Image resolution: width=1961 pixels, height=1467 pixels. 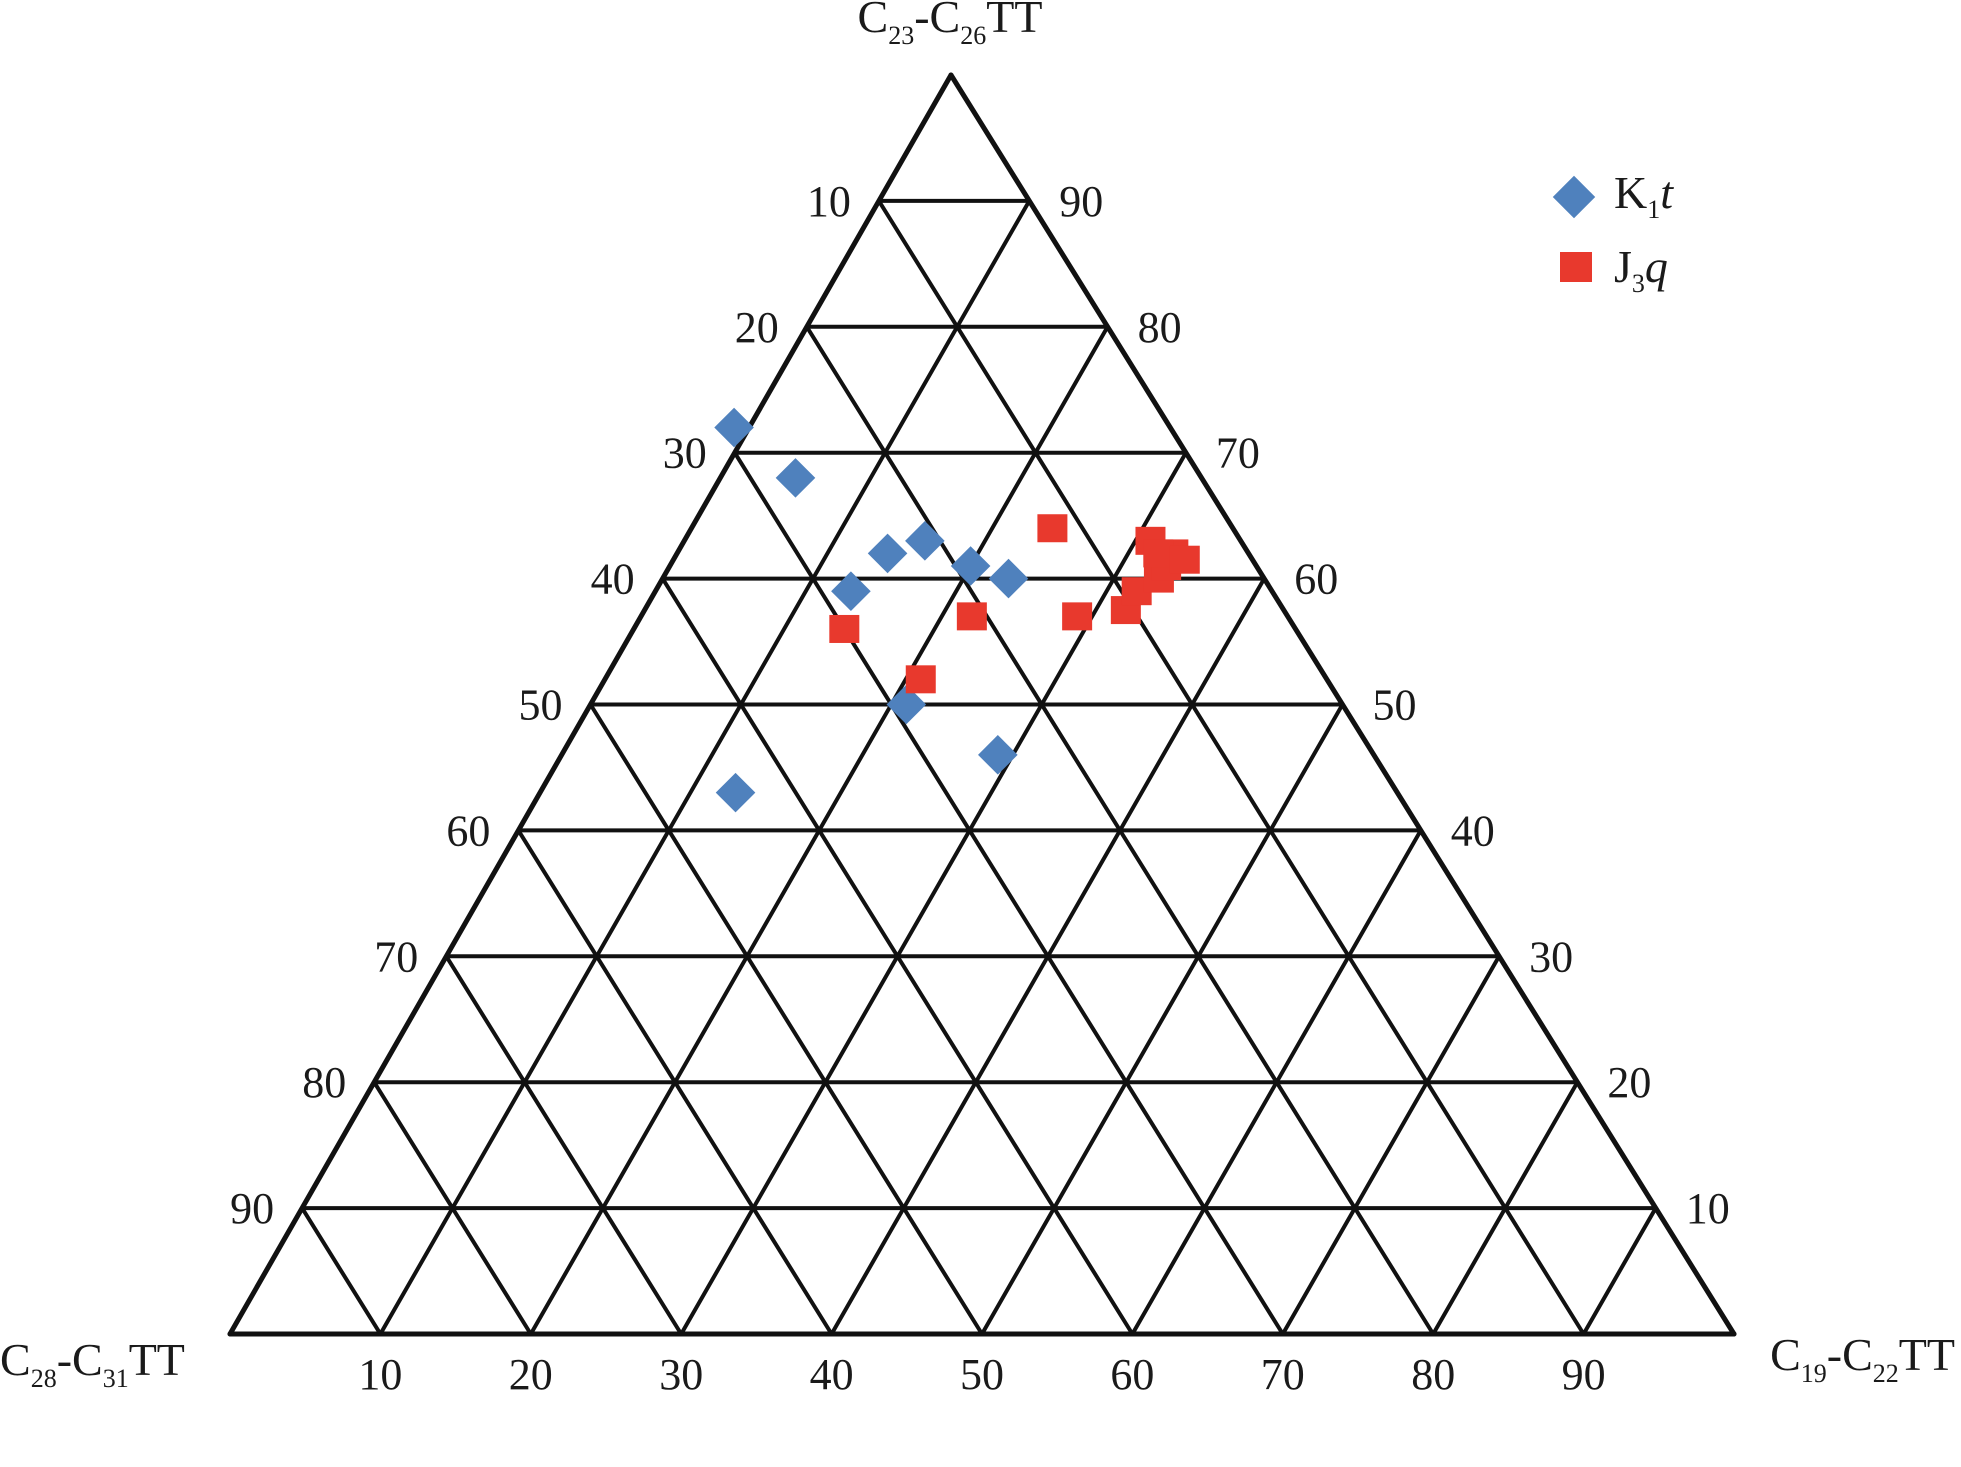 I want to click on bottom-tick-label: 80, so click(x=1433, y=1374).